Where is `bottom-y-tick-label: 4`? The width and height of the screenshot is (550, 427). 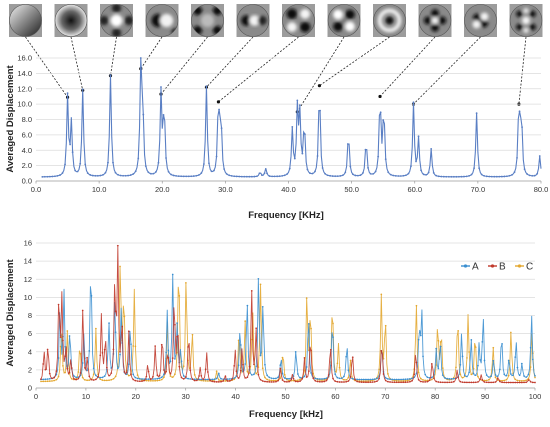 bottom-y-tick-label: 4 is located at coordinates (30, 351).